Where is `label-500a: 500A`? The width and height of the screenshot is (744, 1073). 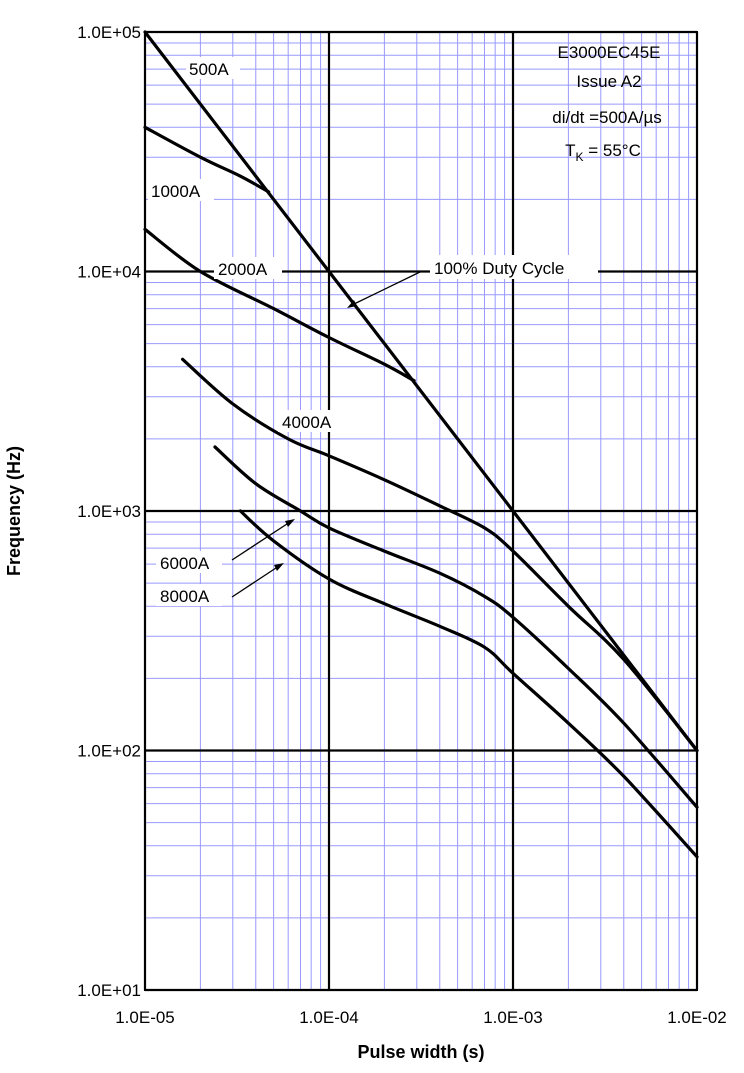
label-500a: 500A is located at coordinates (209, 69).